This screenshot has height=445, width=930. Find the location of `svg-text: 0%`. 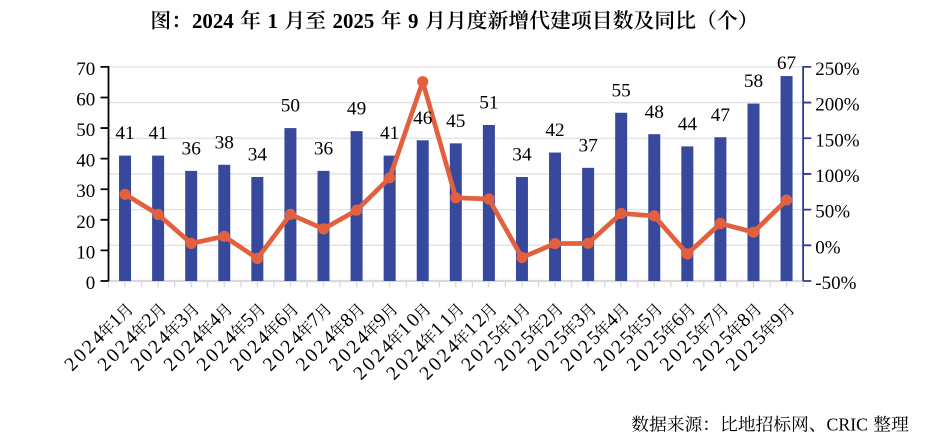

svg-text: 0% is located at coordinates (828, 247).